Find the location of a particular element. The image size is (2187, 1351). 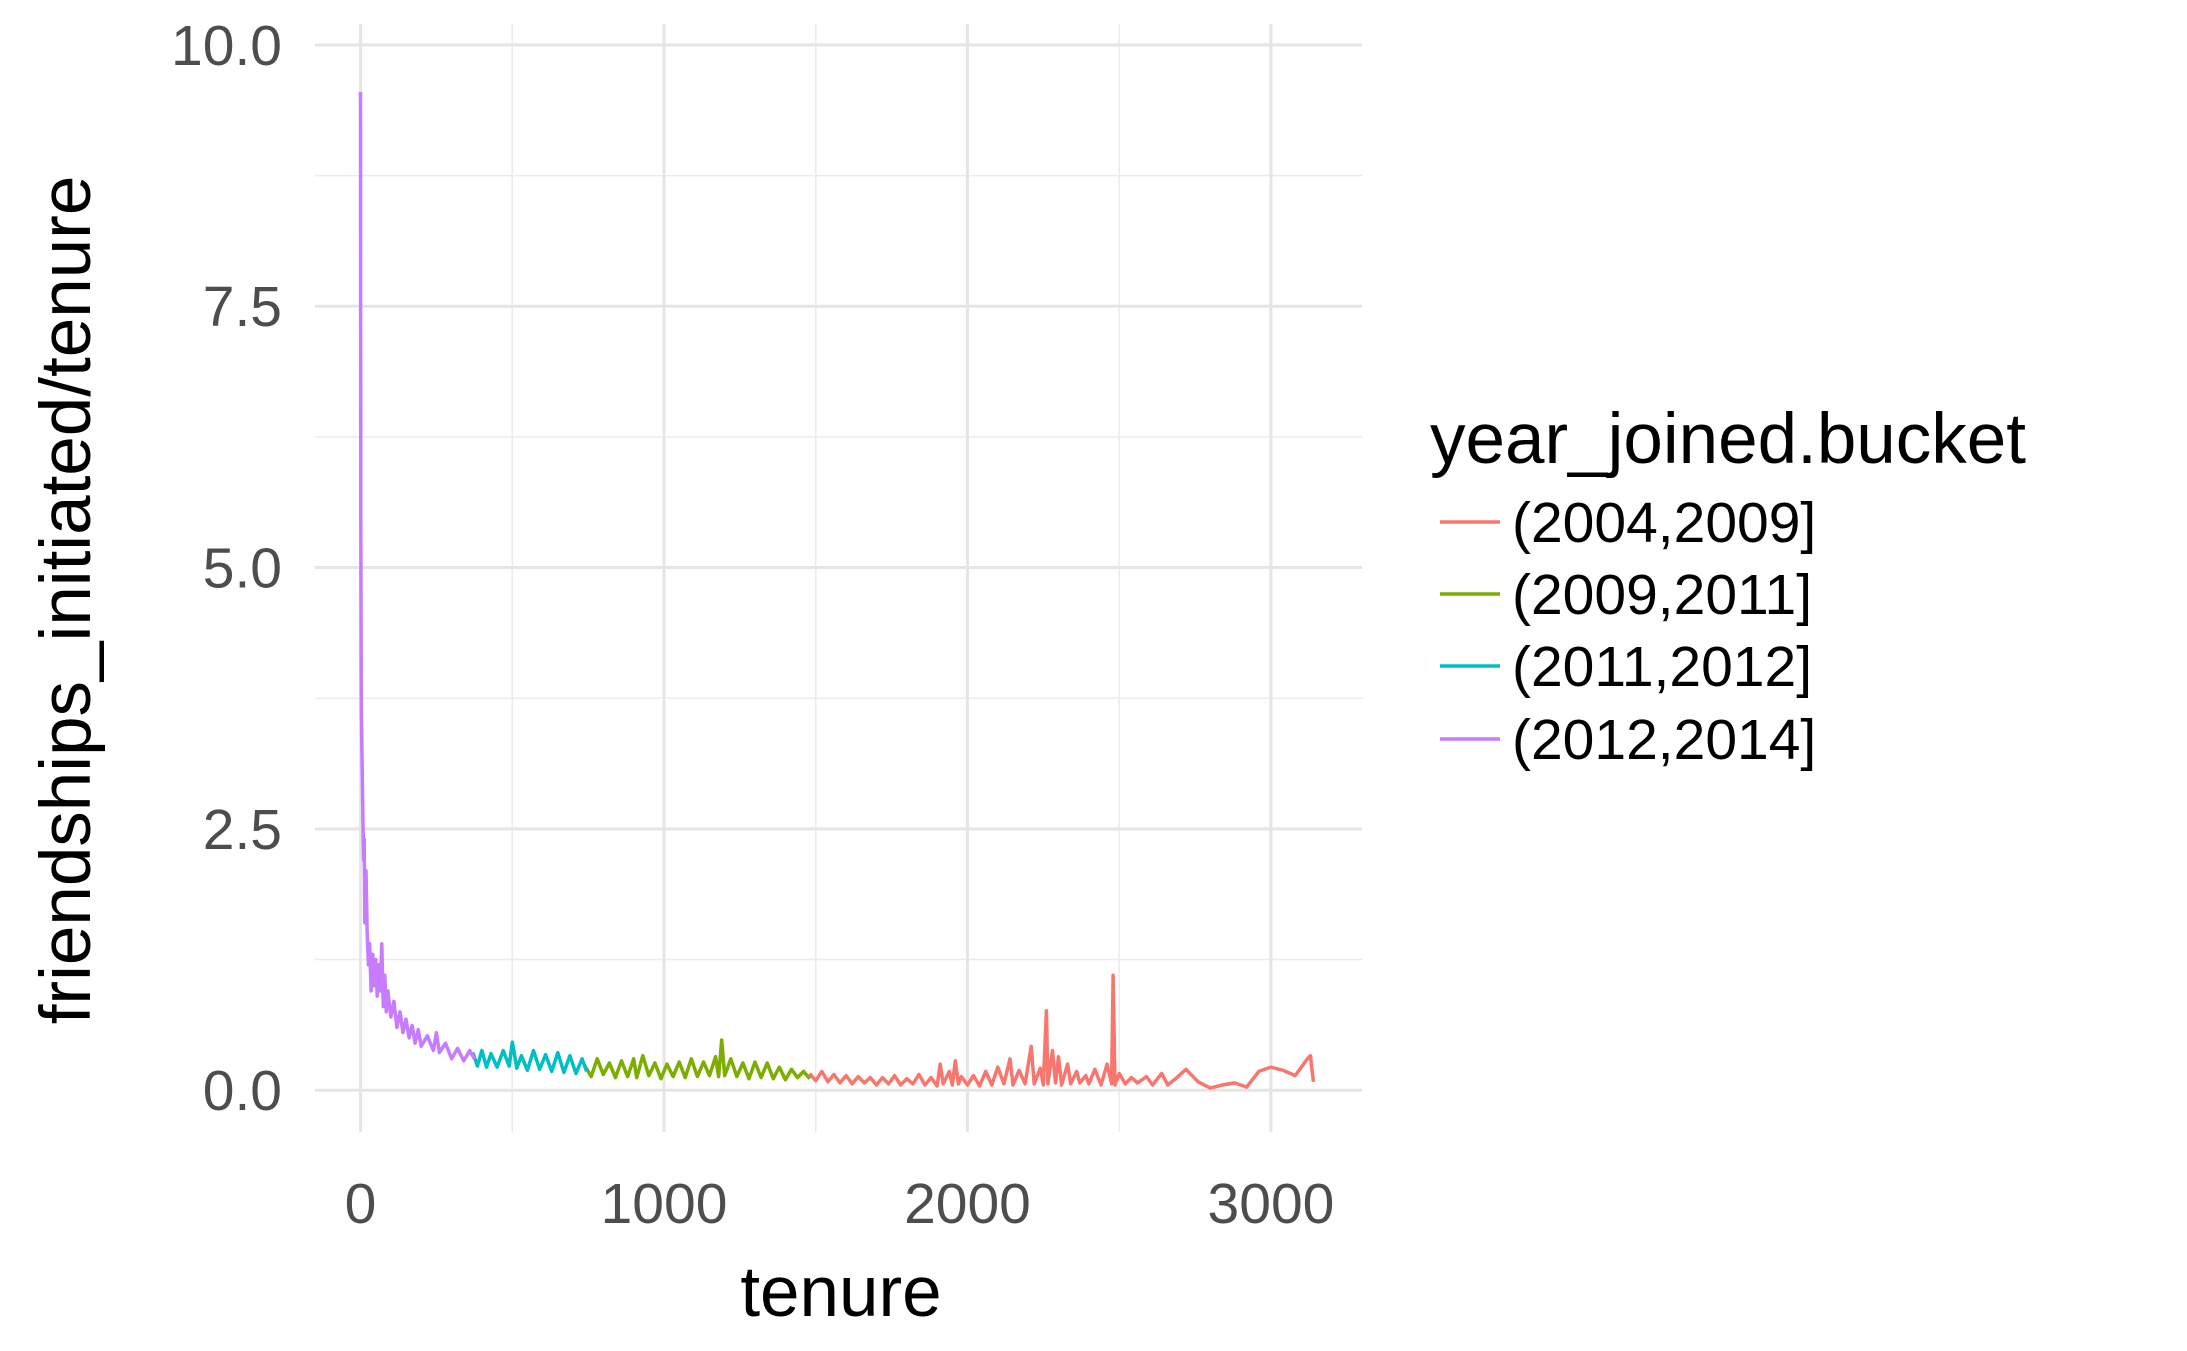

y-tick-label: 5.0 is located at coordinates (242, 569).